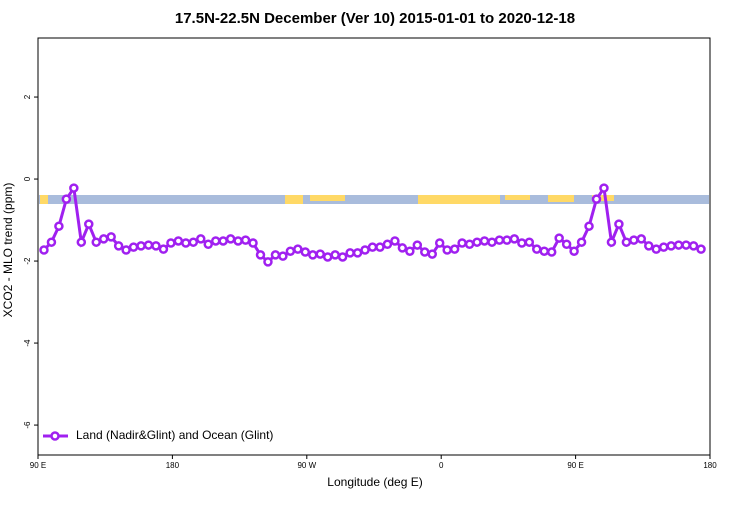 The width and height of the screenshot is (750, 505). What do you see at coordinates (27, 261) in the screenshot?
I see `y-tick-label: -2` at bounding box center [27, 261].